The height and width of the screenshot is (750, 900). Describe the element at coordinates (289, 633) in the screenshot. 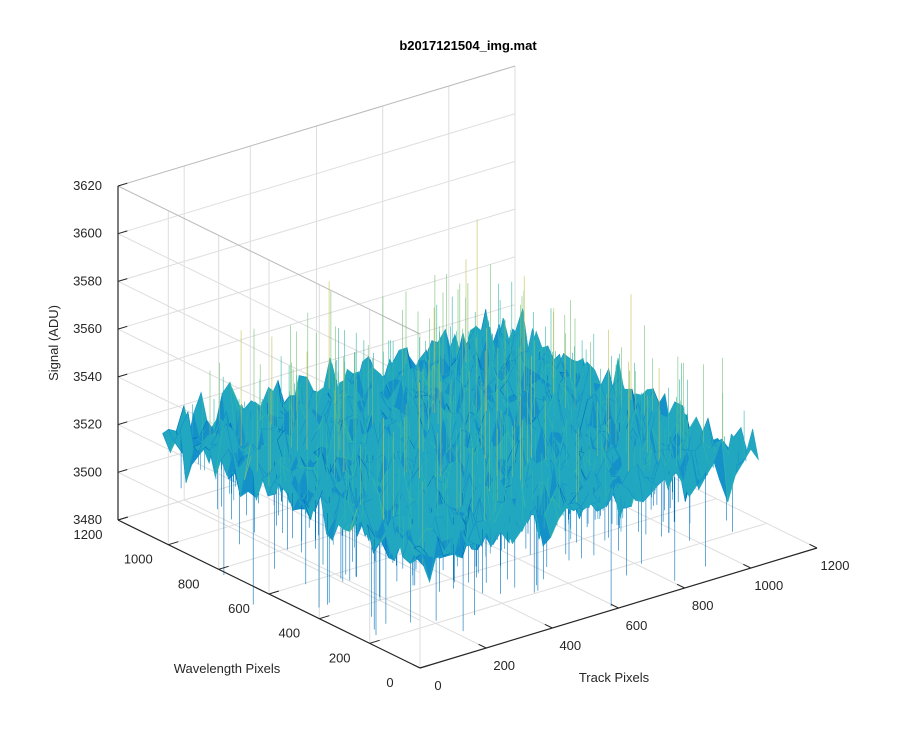

I see `y-tick-label: 400` at that location.